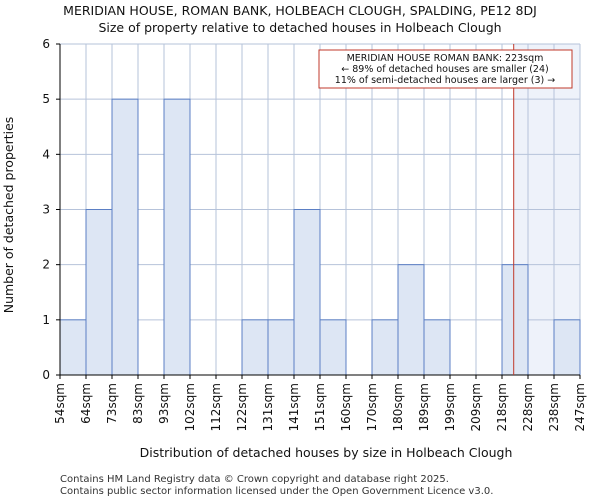  Describe the element at coordinates (424, 407) in the screenshot. I see `x-tick-label: 189sqm` at that location.